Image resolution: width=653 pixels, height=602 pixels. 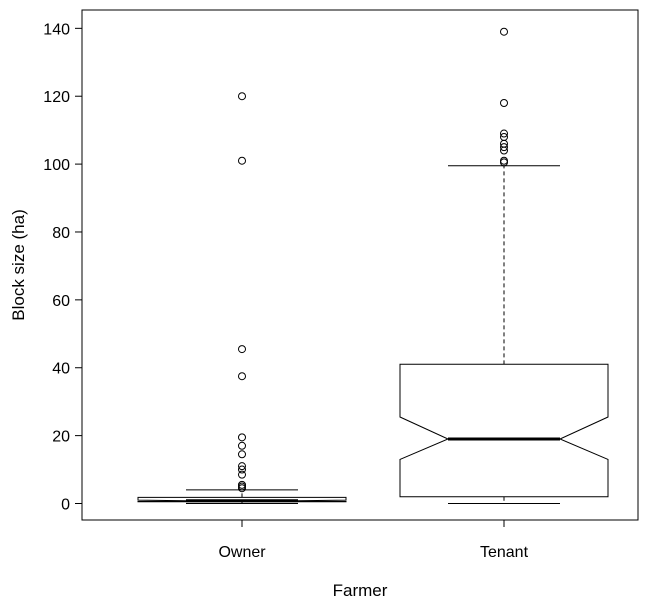 What do you see at coordinates (61, 233) in the screenshot?
I see `y-tick-label: 80` at bounding box center [61, 233].